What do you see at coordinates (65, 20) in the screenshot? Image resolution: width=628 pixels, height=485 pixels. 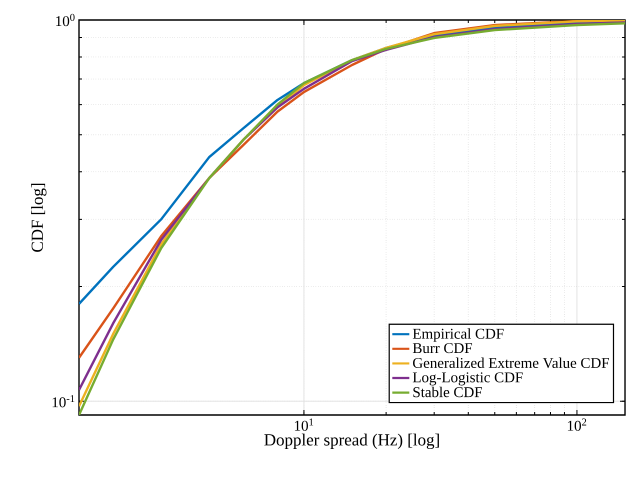 I see `y-tick-label: 10$^{0}$` at bounding box center [65, 20].